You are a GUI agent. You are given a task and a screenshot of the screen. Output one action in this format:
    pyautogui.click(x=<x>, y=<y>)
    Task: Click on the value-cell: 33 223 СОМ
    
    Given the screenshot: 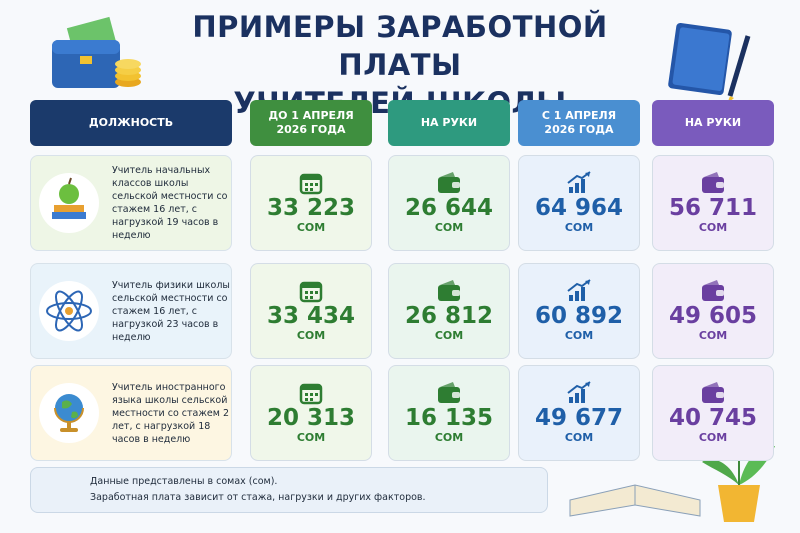 What is the action you would take?
    pyautogui.click(x=311, y=203)
    